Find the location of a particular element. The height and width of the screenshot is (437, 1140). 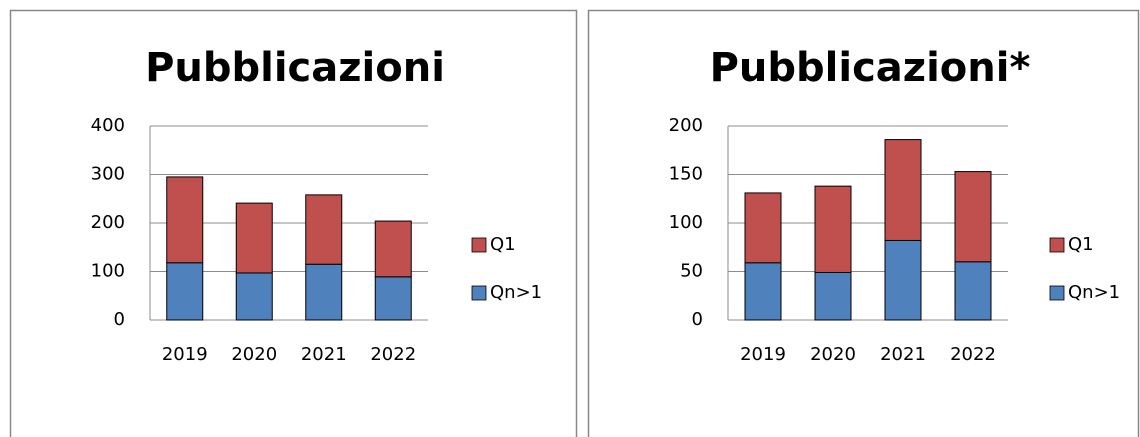

chart-title: Pubblicazioni is located at coordinates (295, 68).